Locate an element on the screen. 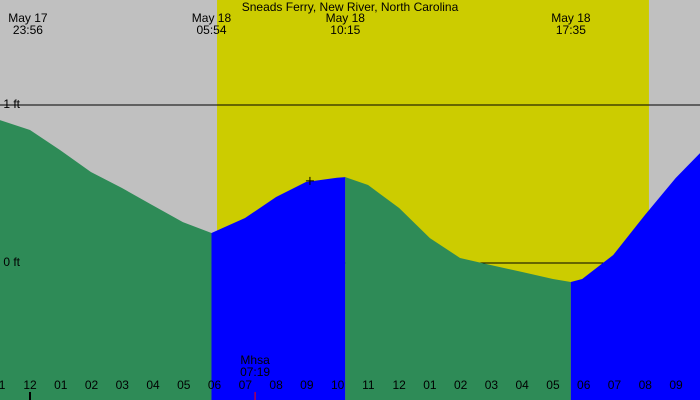 The height and width of the screenshot is (400, 700). event-time: 05:54 is located at coordinates (211, 30).